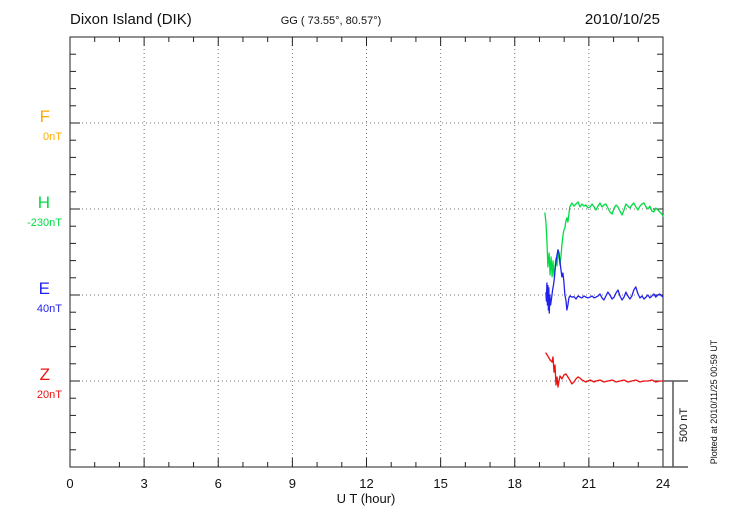 The width and height of the screenshot is (730, 520). I want to click on x-tick-label: 24, so click(663, 483).